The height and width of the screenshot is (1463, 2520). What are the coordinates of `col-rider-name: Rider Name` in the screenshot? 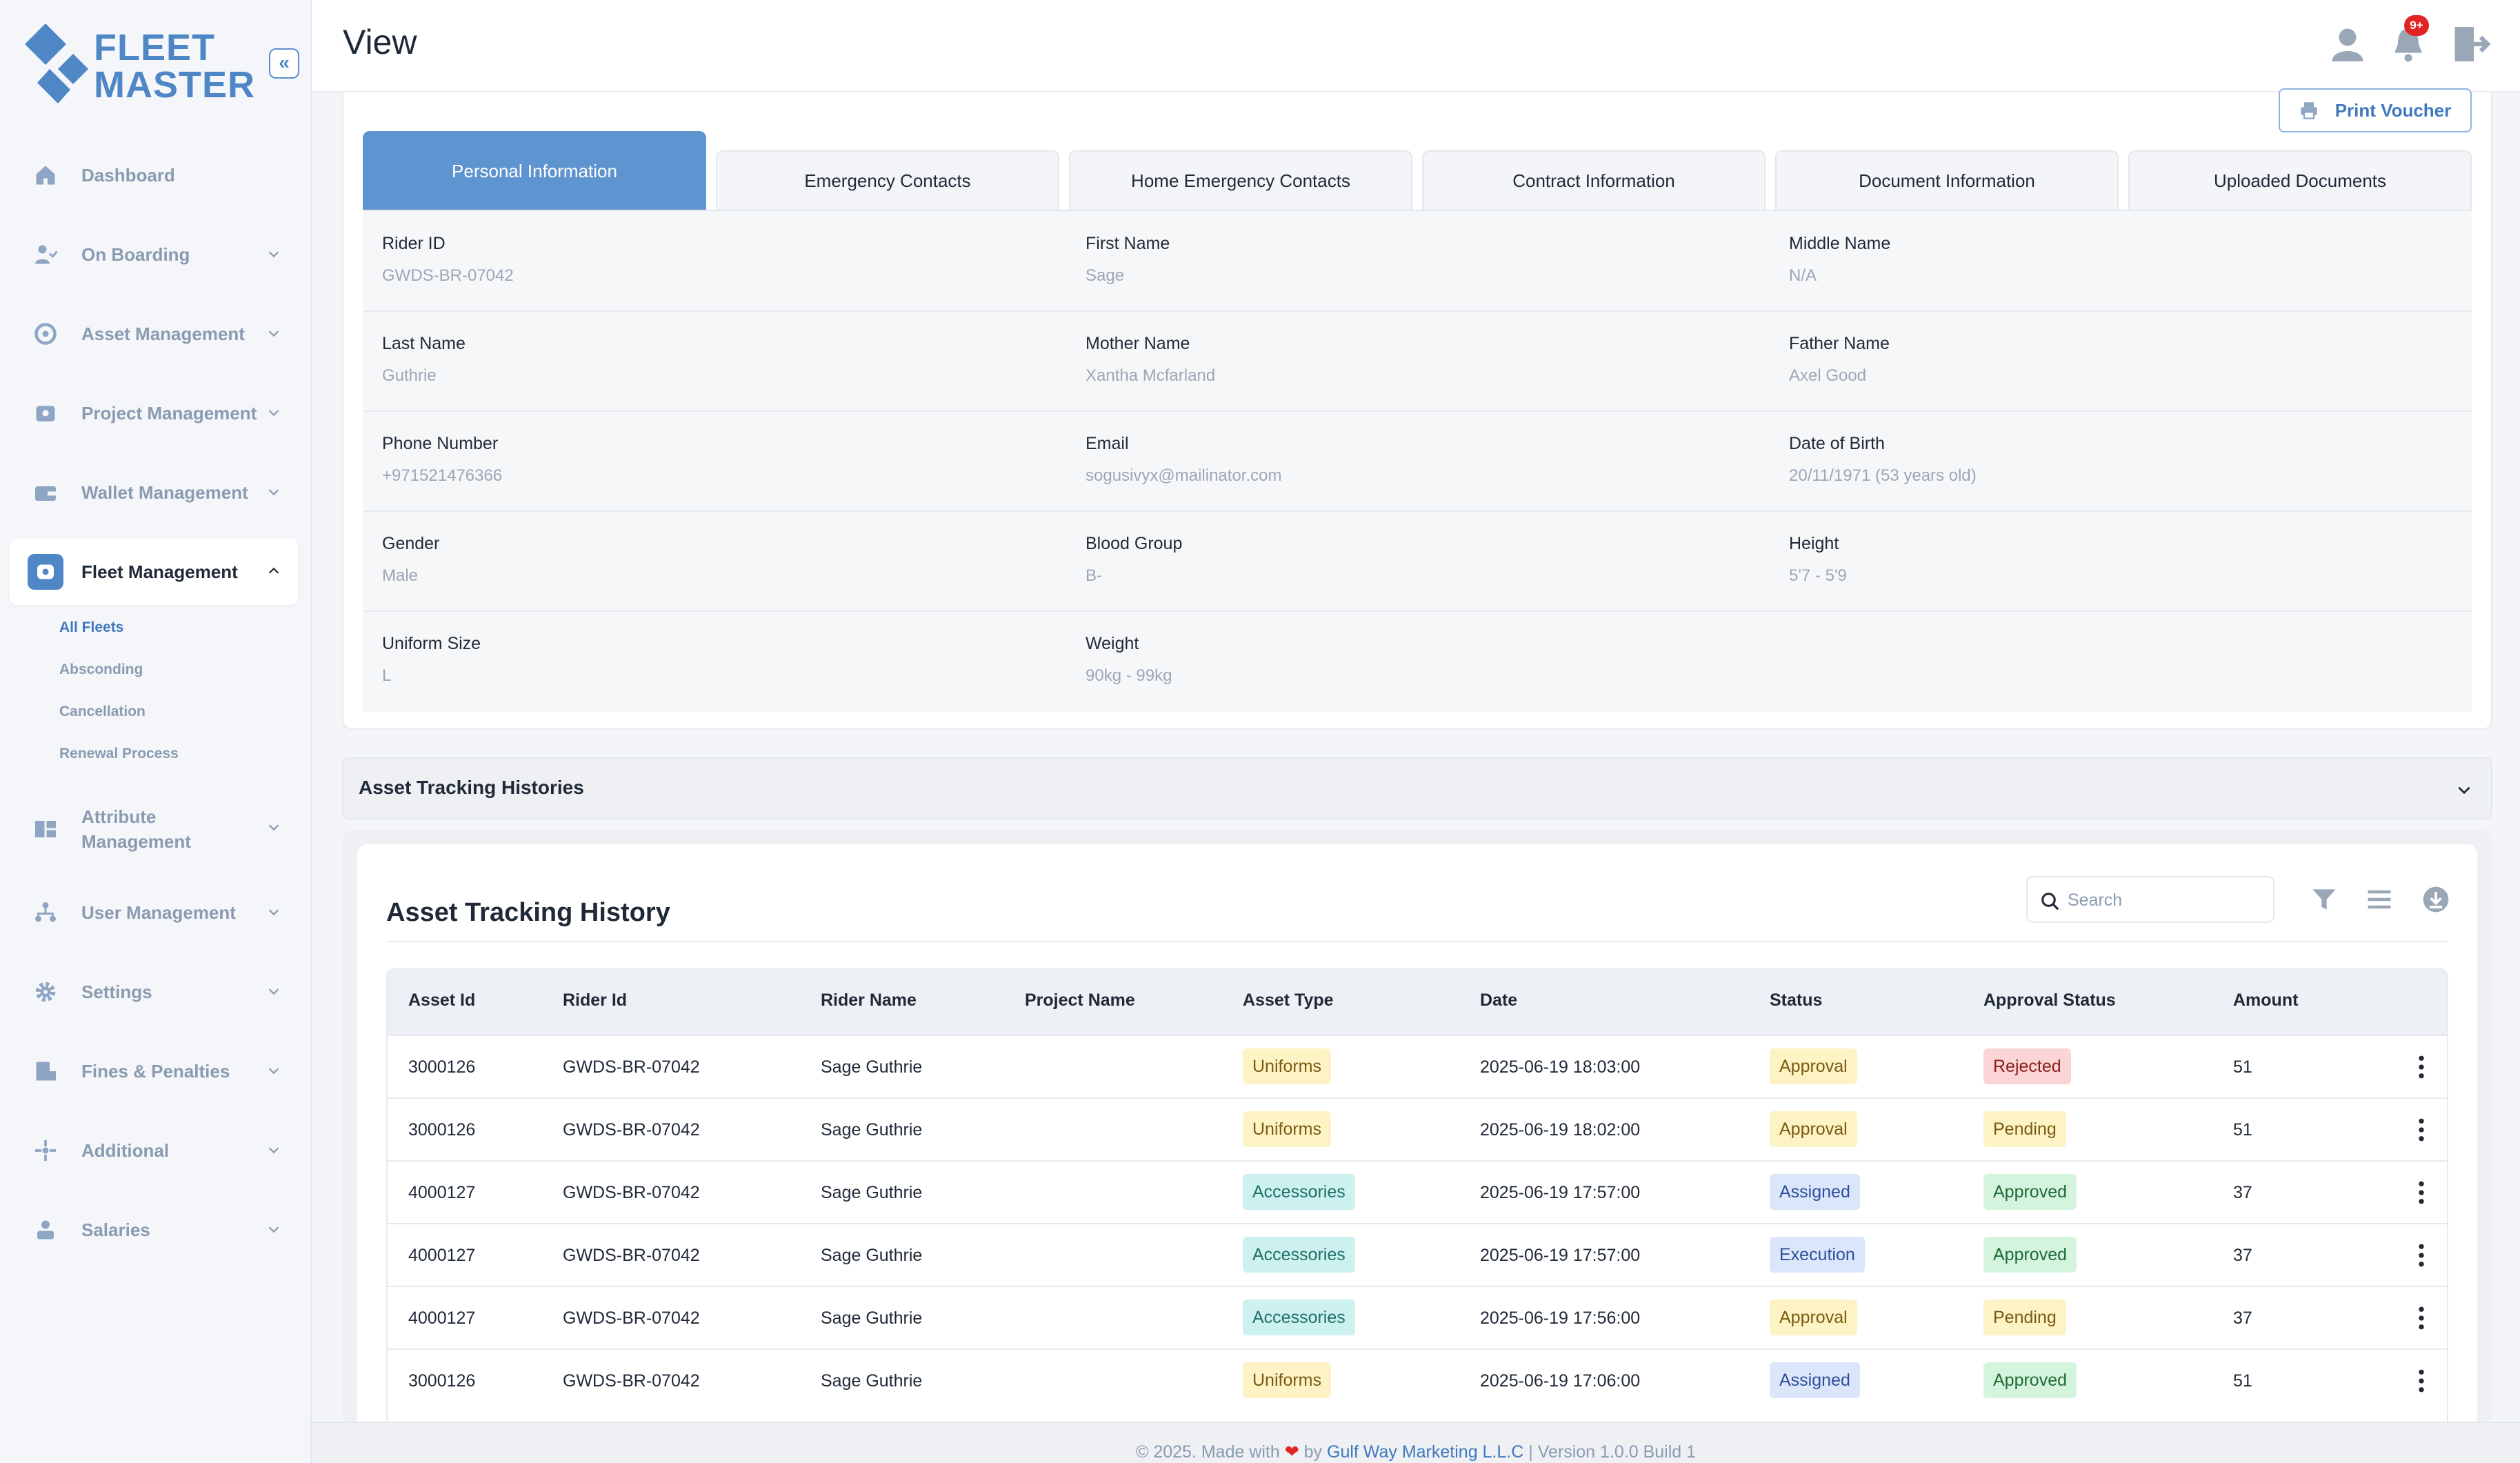 It's located at (869, 1000).